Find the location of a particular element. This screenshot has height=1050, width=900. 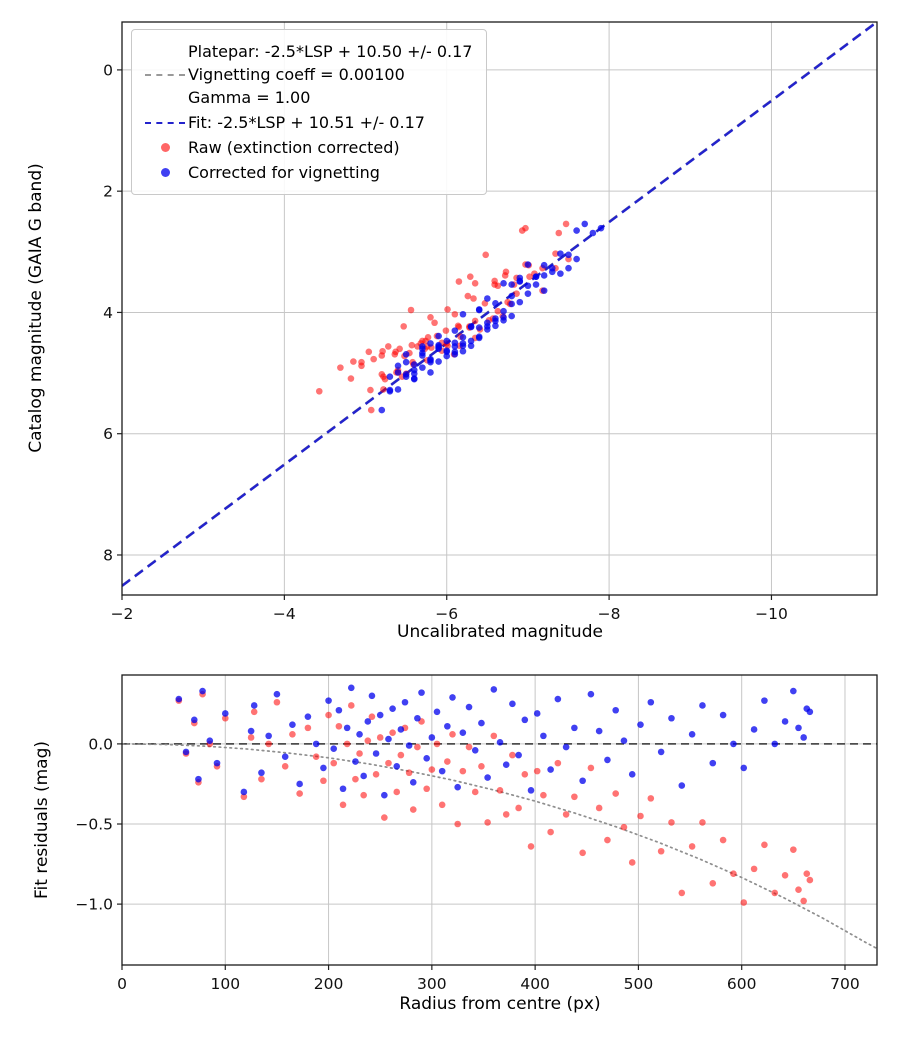

top-x-tick-label: −6 is located at coordinates (446, 614).